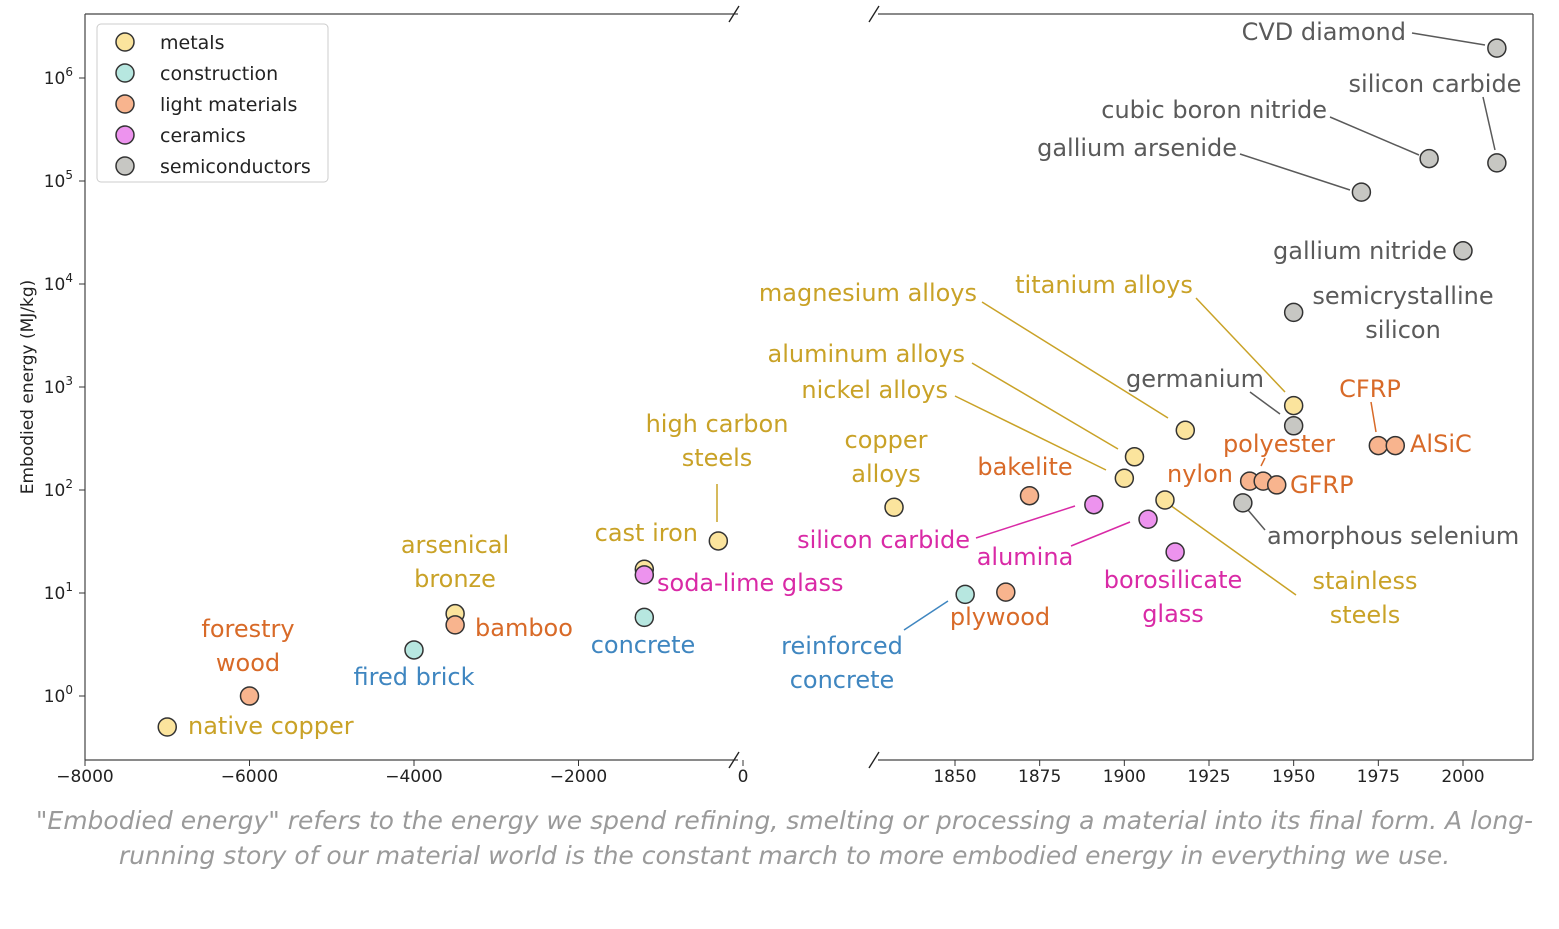 The image size is (1559, 929). Describe the element at coordinates (1233, 550) in the screenshot. I see `leader-stainless-steels` at that location.